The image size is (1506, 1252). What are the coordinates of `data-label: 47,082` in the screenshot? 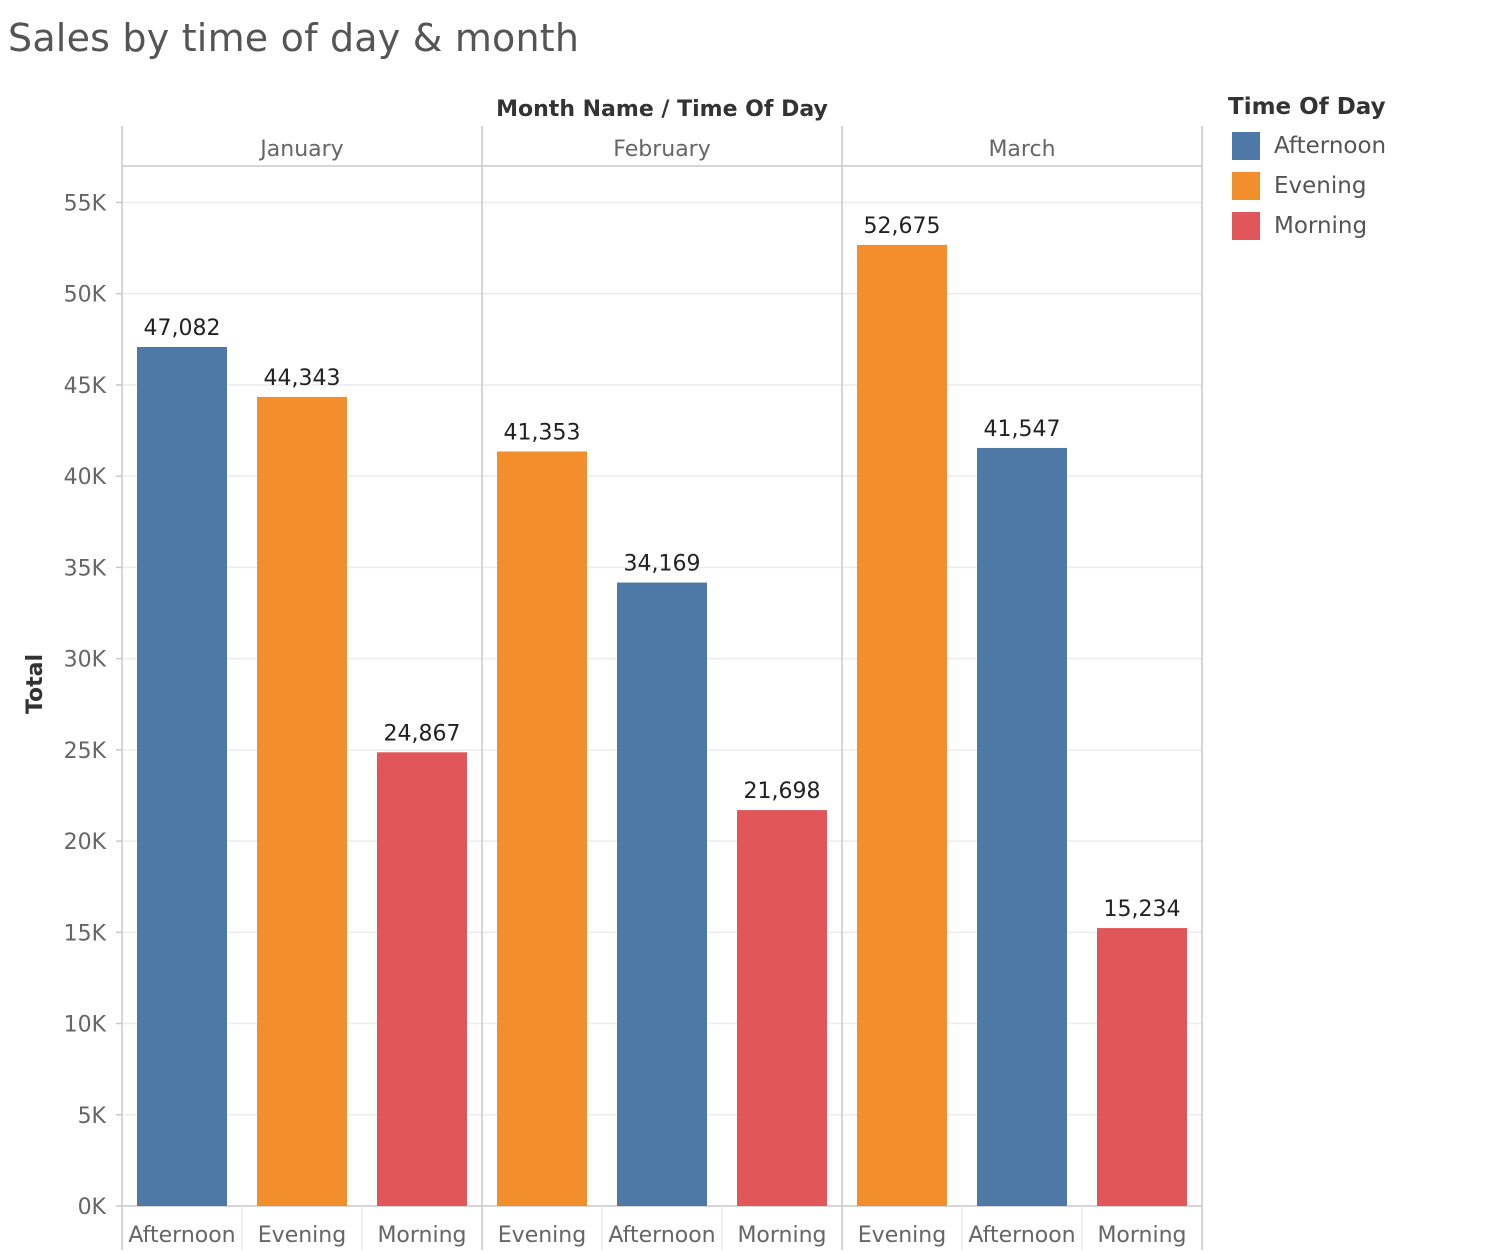 It's located at (182, 328).